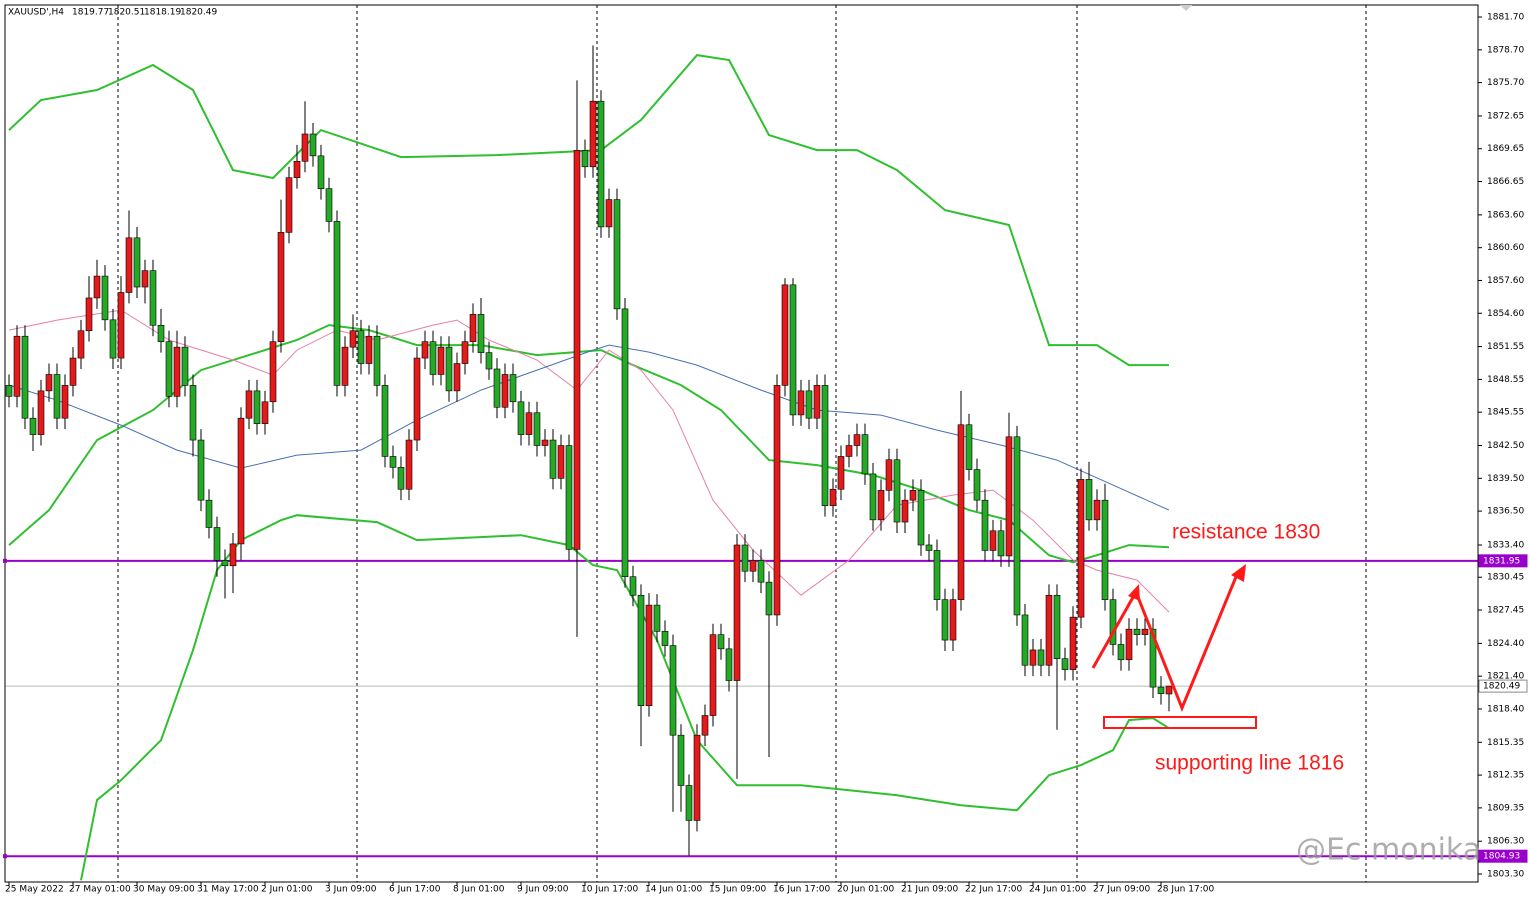  I want to click on y-tick-label: 1839.50, so click(1505, 479).